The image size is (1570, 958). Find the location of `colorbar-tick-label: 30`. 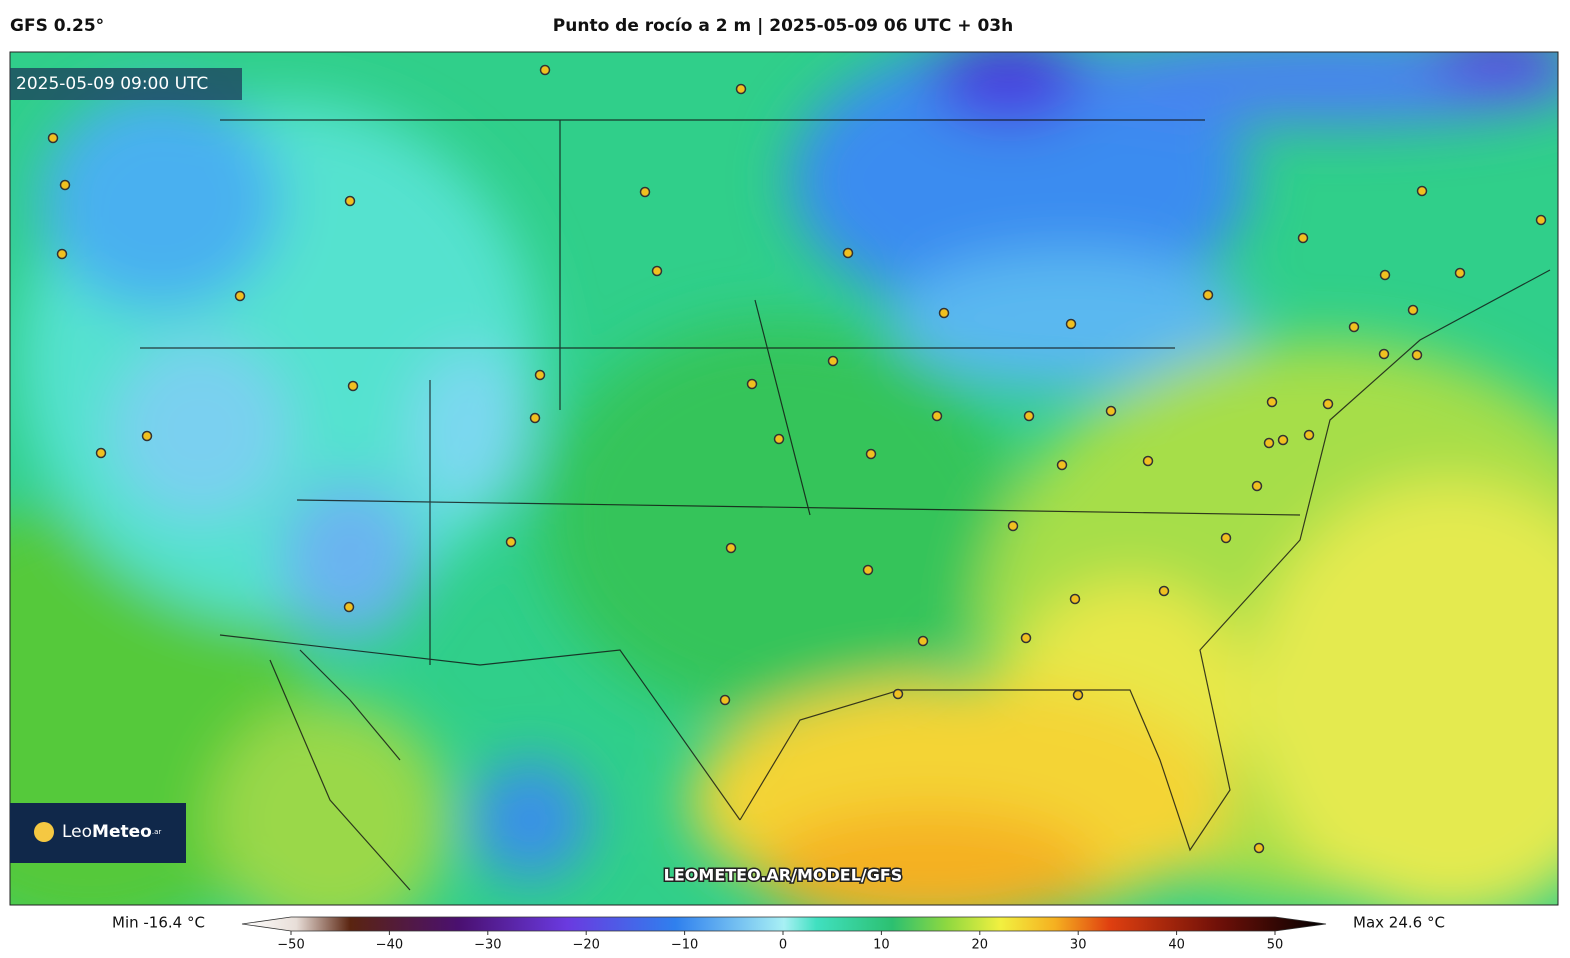

colorbar-tick-label: 30 is located at coordinates (1078, 945).